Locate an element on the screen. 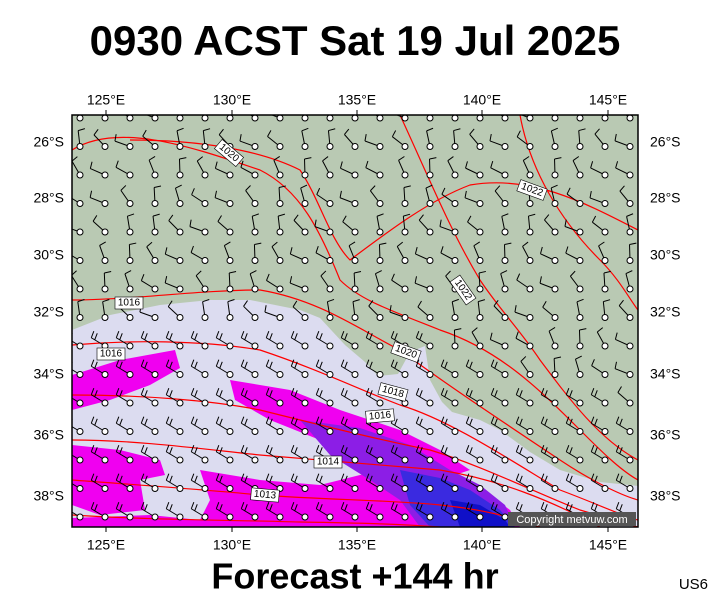 This screenshot has width=711, height=605. lon-label: 140°E is located at coordinates (482, 100).